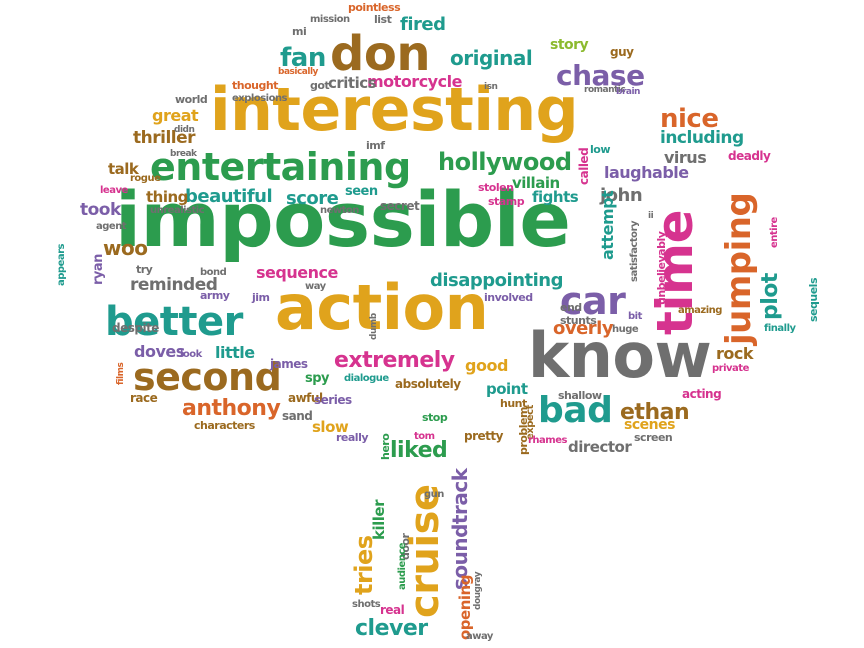 This screenshot has width=864, height=648. What do you see at coordinates (646, 172) in the screenshot?
I see `cloud-word: laughable` at bounding box center [646, 172].